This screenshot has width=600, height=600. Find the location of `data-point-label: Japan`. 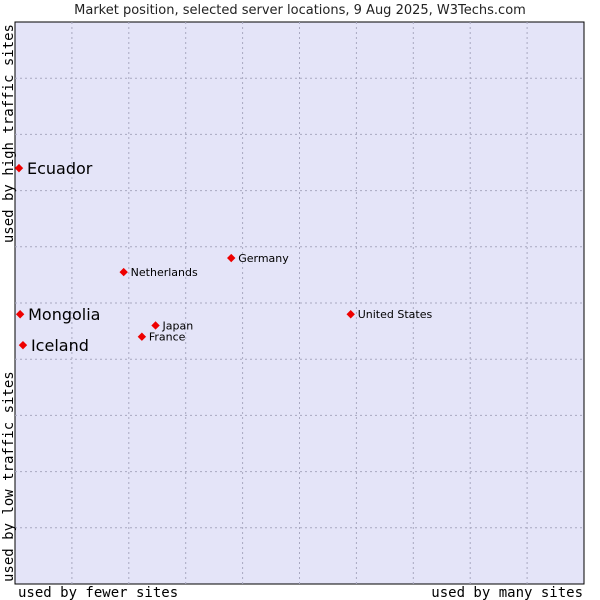

data-point-label: Japan is located at coordinates (178, 325).